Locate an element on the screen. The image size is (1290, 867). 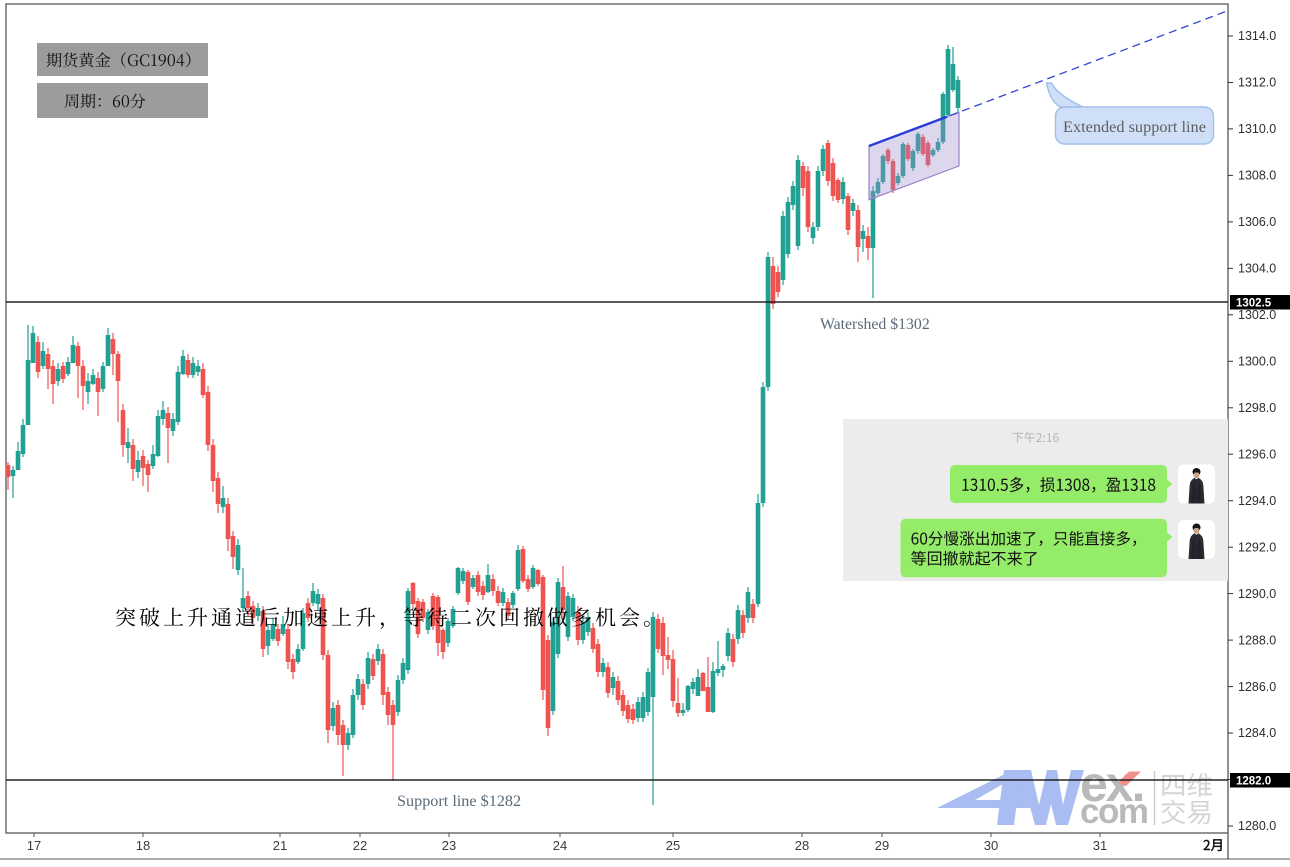
svg-text: 1296.0 is located at coordinates (1257, 454).